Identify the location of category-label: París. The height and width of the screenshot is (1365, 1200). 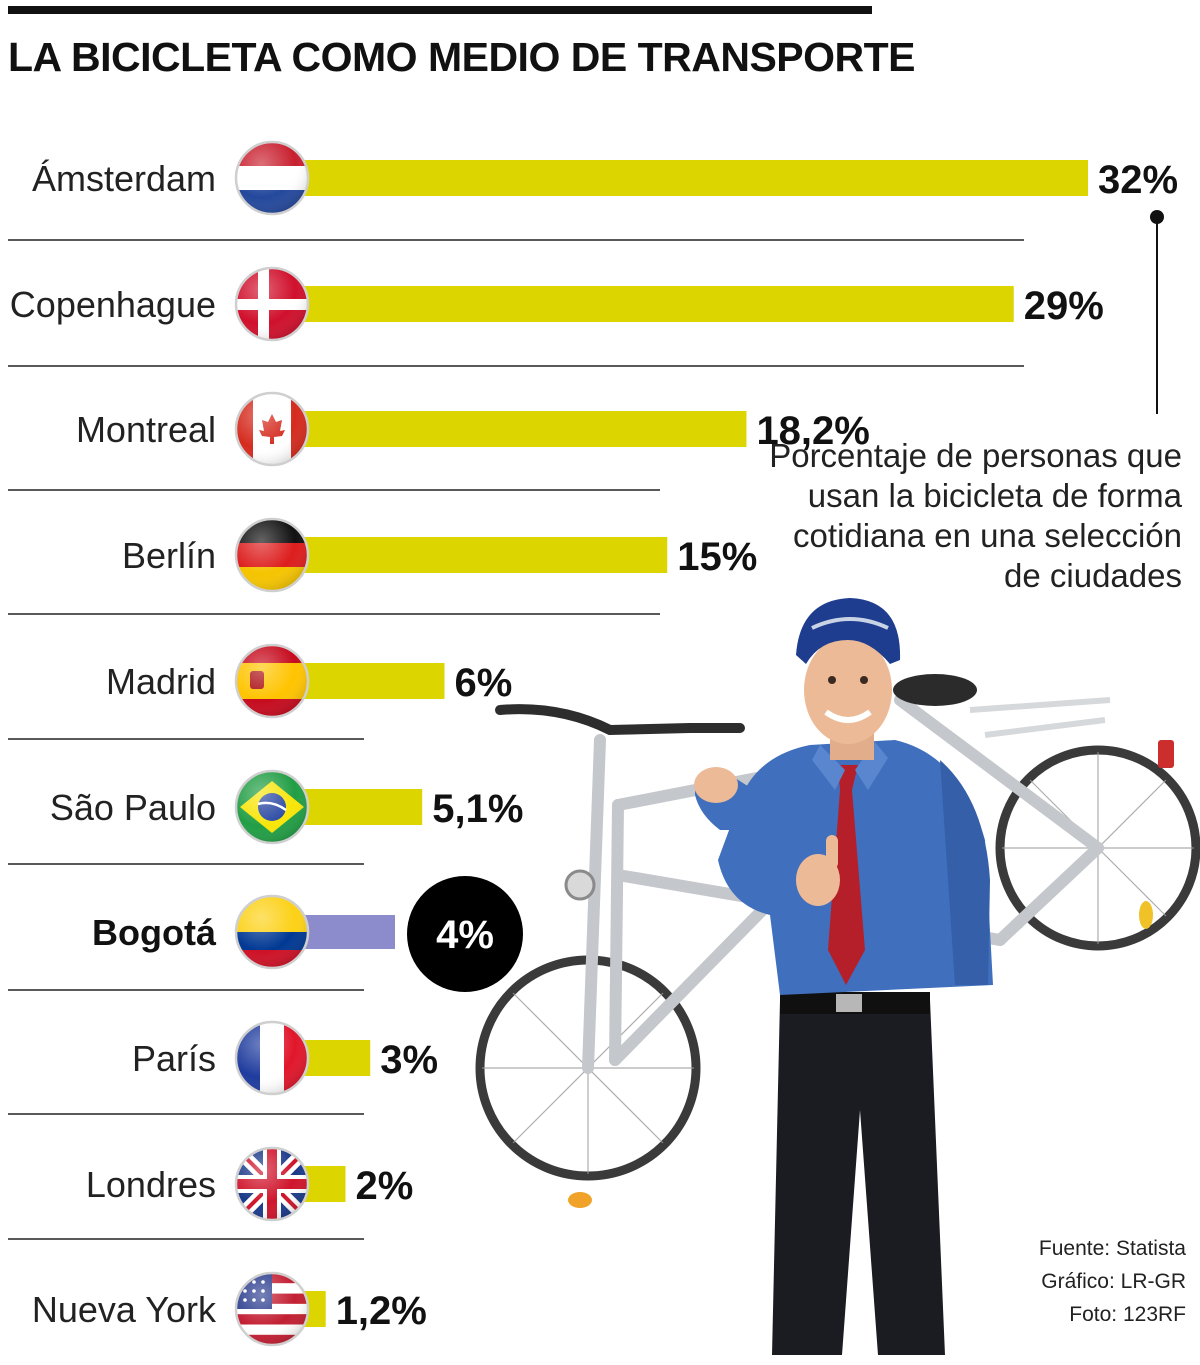
(174, 1058).